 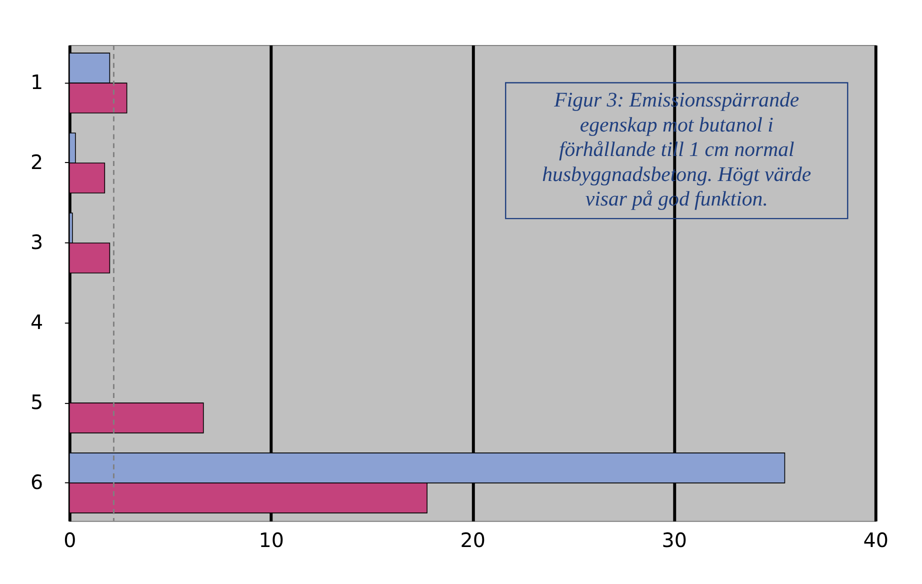 I want to click on x-tick-label: 30, so click(x=675, y=540).